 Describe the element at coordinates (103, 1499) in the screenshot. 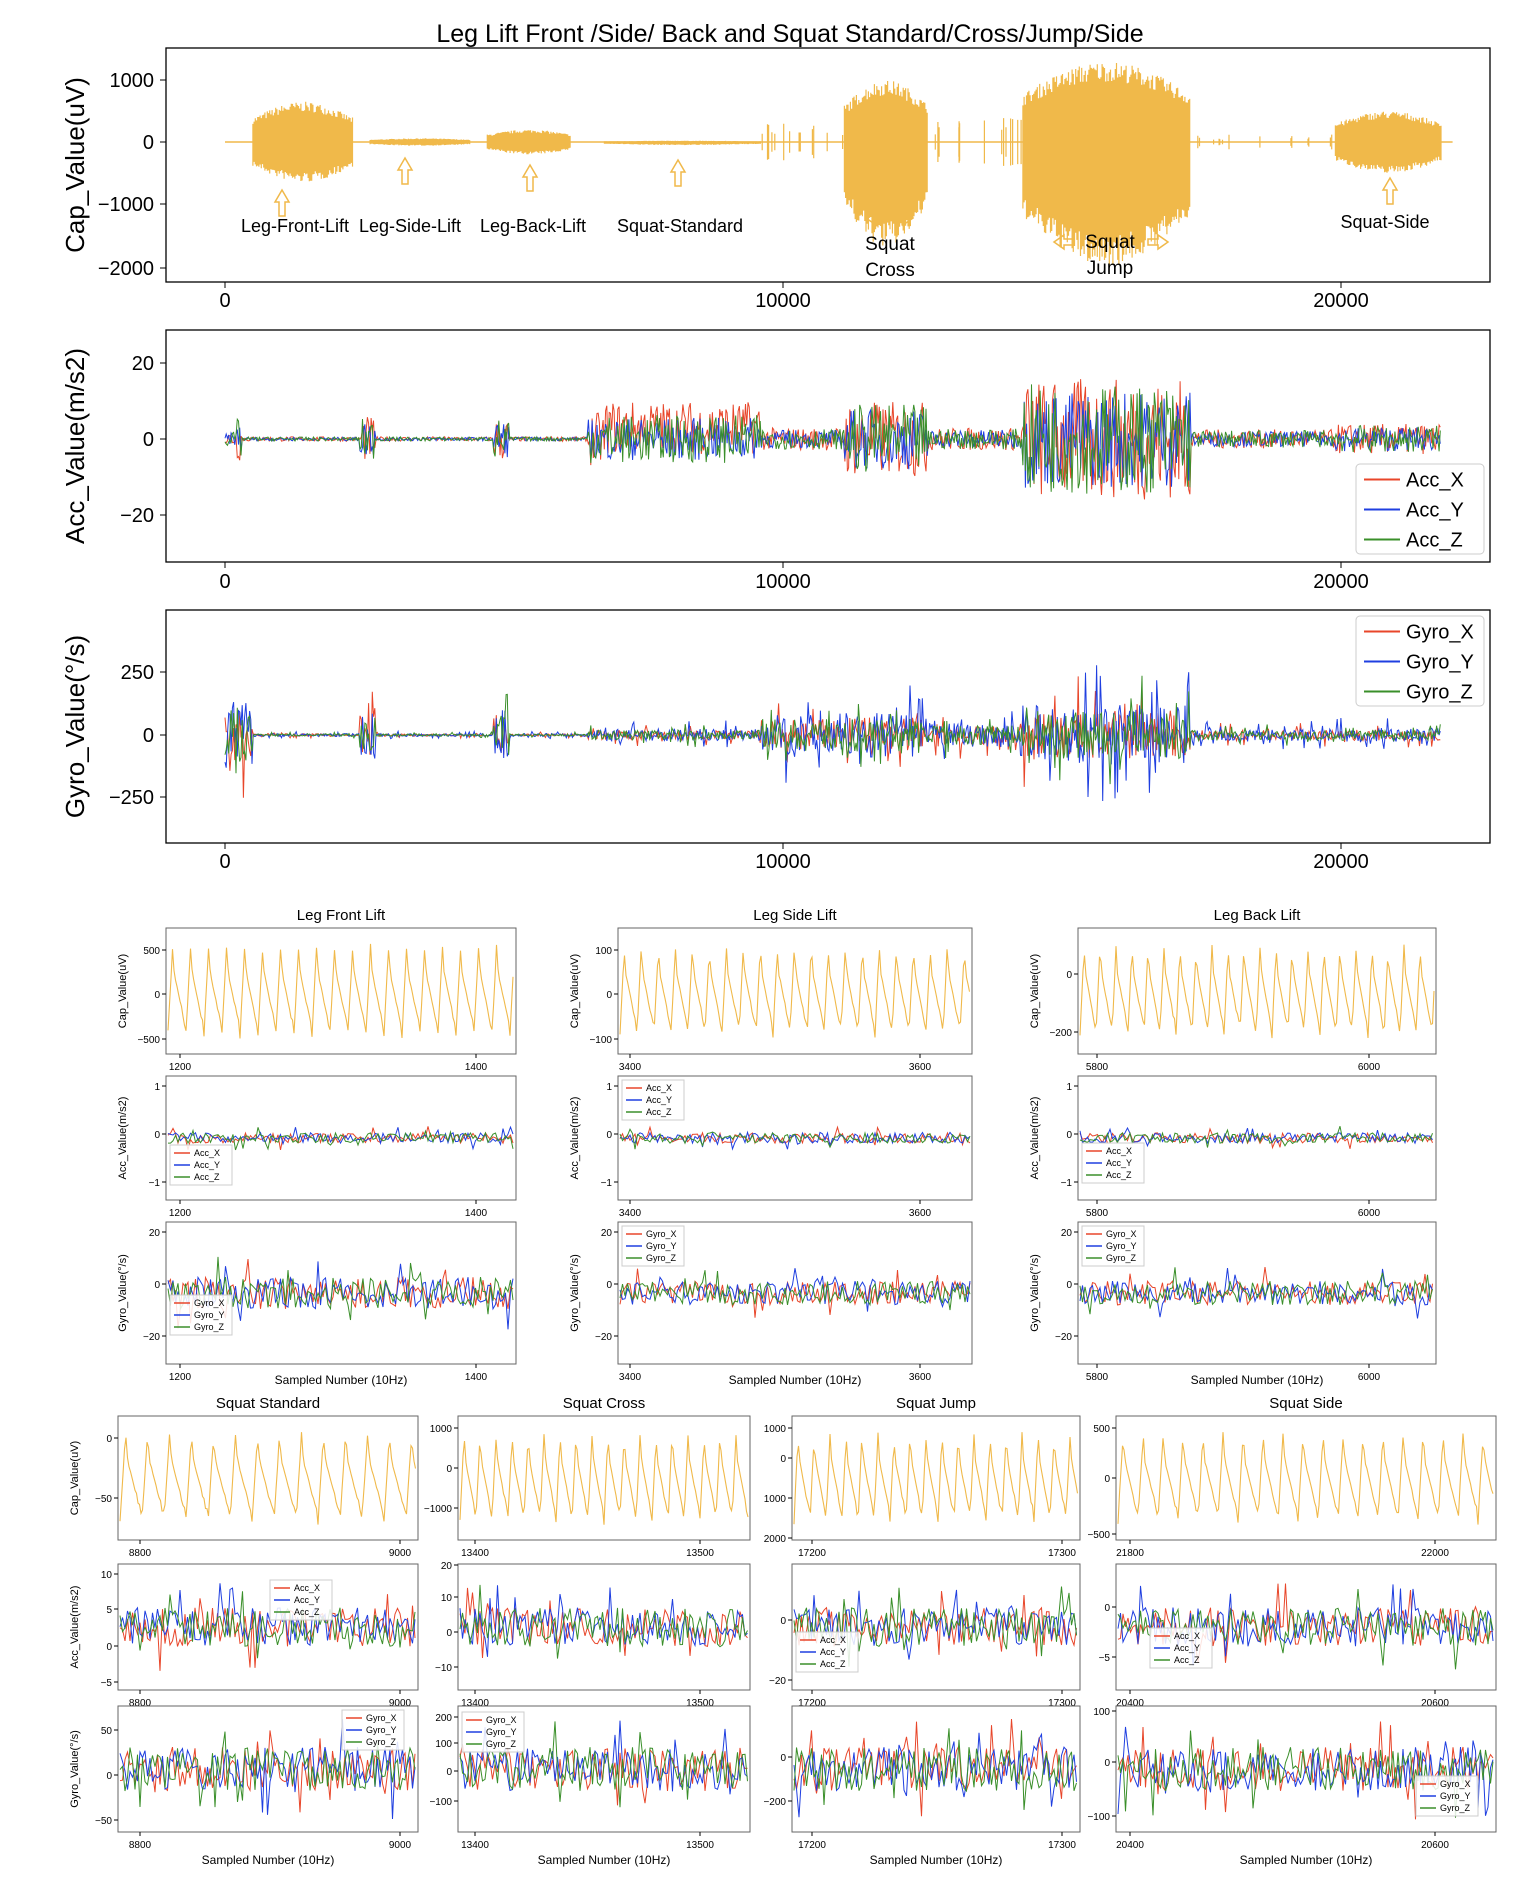

I see `sq0-cap-ytick-label: −50` at that location.